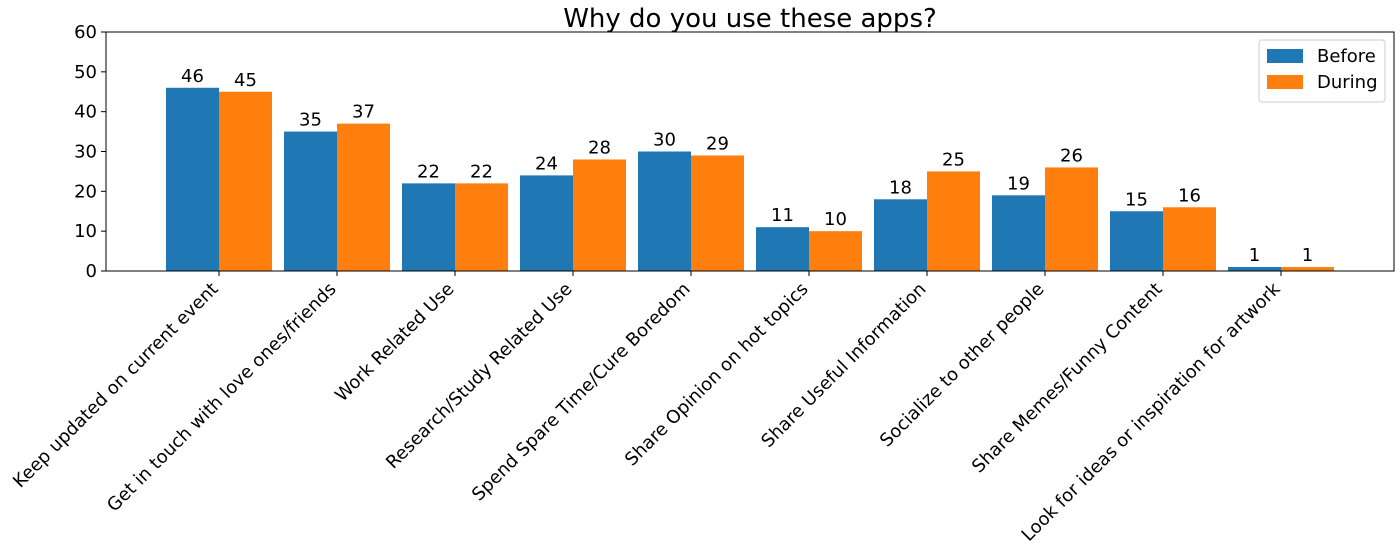 The width and height of the screenshot is (1400, 551). What do you see at coordinates (363, 112) in the screenshot?
I see `data-label-during-1: 37` at bounding box center [363, 112].